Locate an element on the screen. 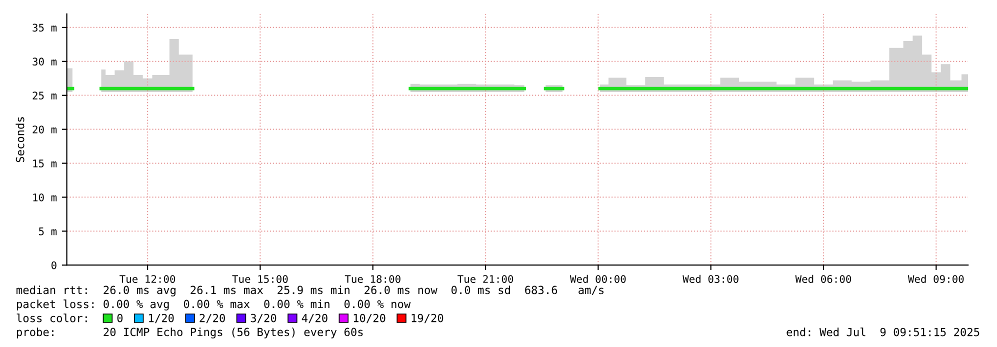  text: probe: 20 ICMP Echo Pings (56 Bytes) every 60s is located at coordinates (189, 333).